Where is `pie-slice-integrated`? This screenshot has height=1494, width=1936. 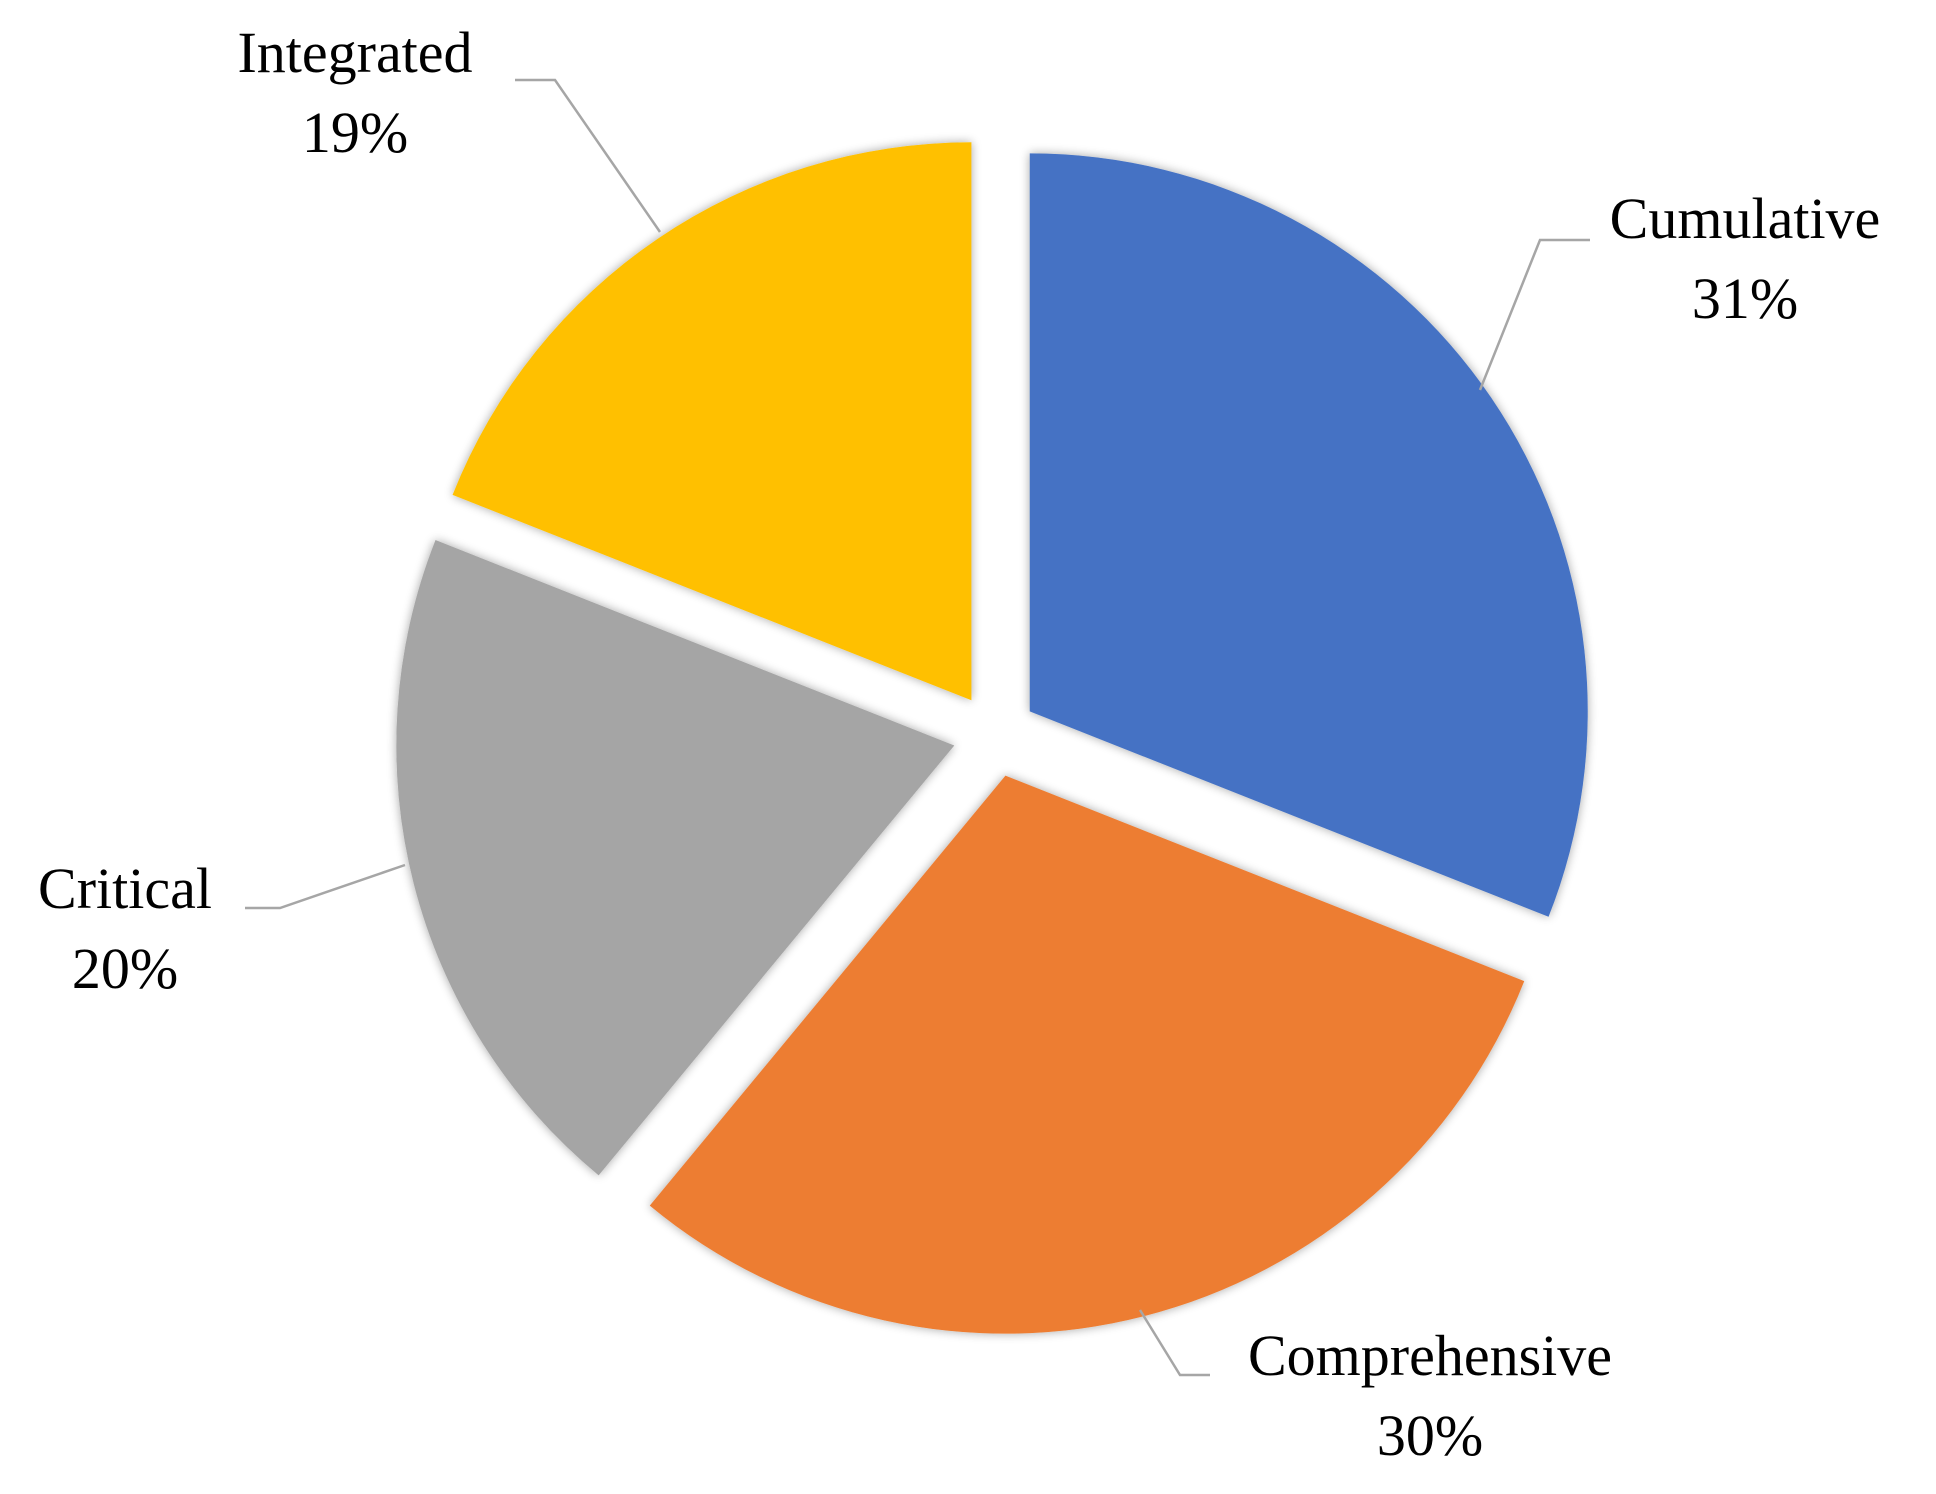
pie-slice-integrated is located at coordinates (712, 421).